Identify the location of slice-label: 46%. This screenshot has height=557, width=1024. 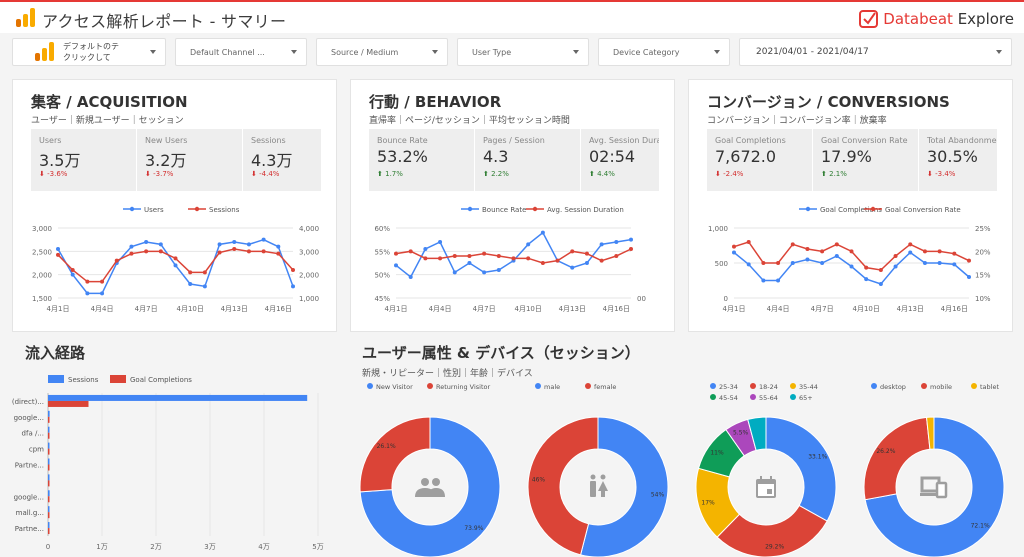
(539, 479).